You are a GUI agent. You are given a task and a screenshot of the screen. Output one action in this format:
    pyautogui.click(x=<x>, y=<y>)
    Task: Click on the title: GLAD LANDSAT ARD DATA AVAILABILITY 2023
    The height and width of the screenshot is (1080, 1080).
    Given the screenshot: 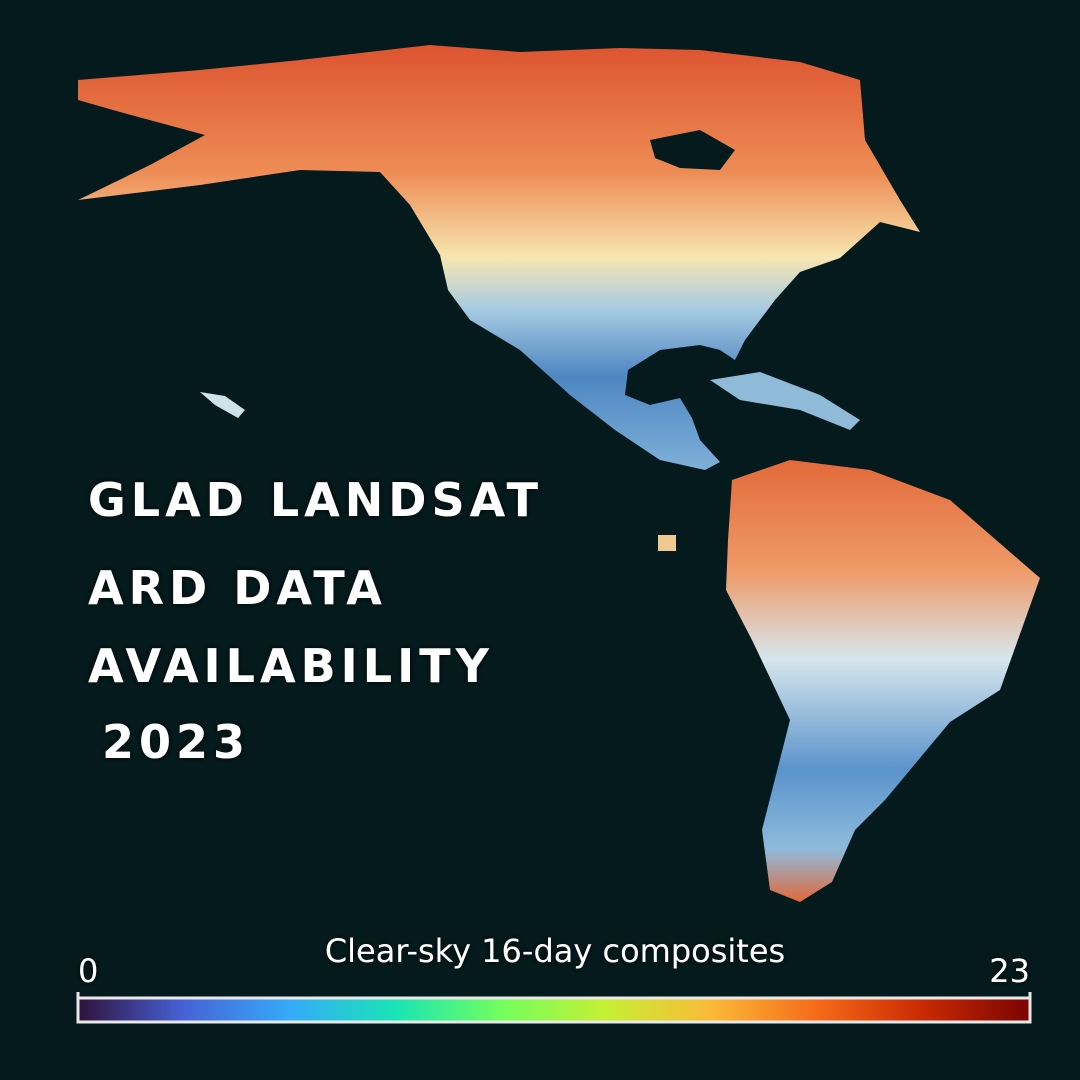 What is the action you would take?
    pyautogui.click(x=315, y=621)
    